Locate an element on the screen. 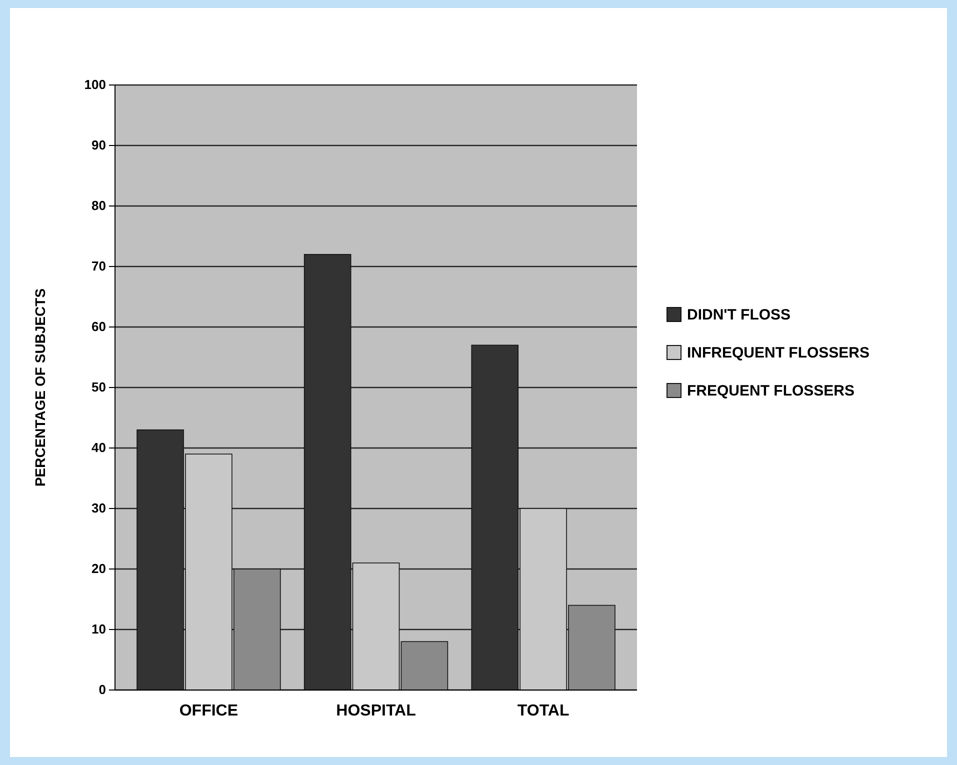 The image size is (957, 765). y-tick-label: 40 is located at coordinates (99, 448).